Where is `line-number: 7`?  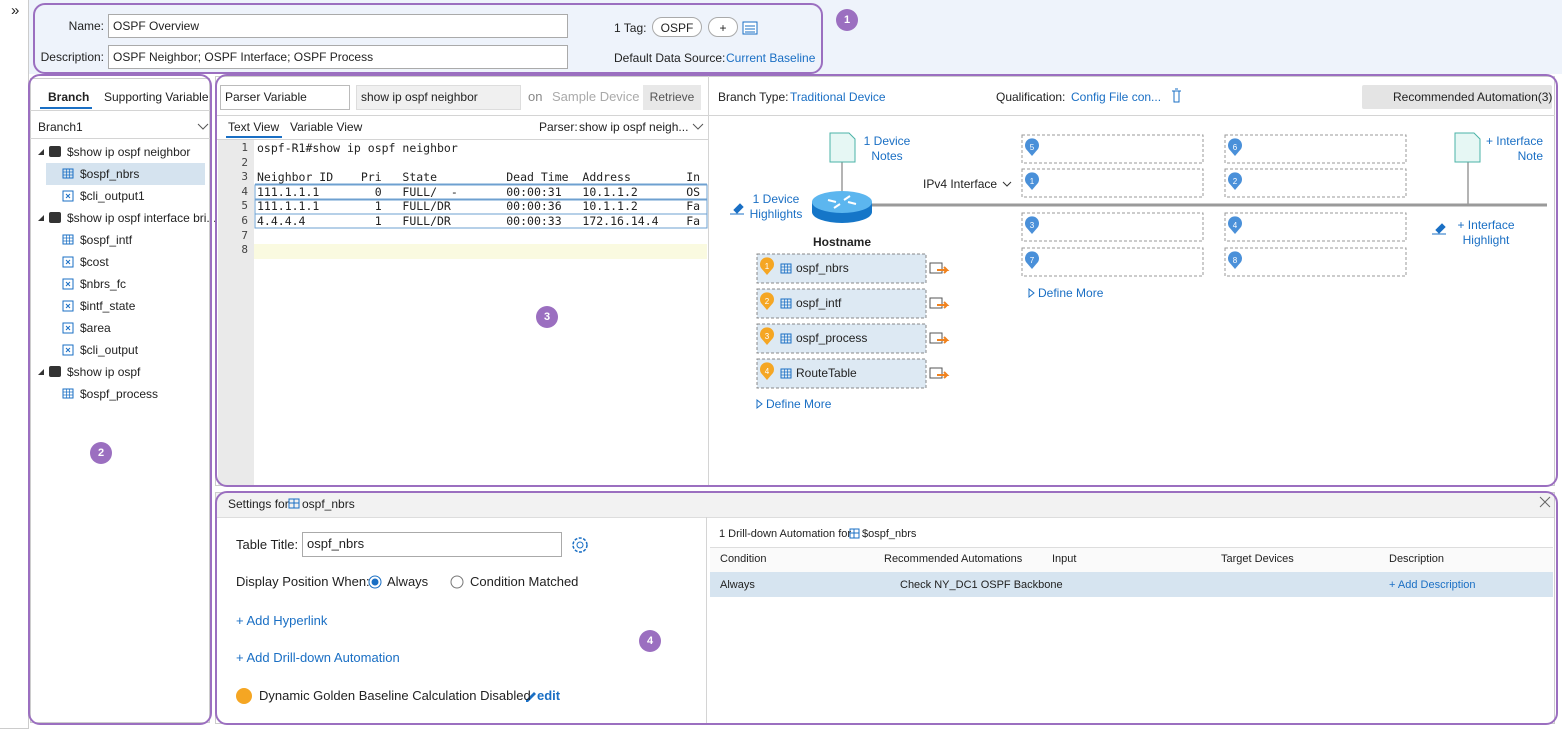
line-number: 7 is located at coordinates (234, 236).